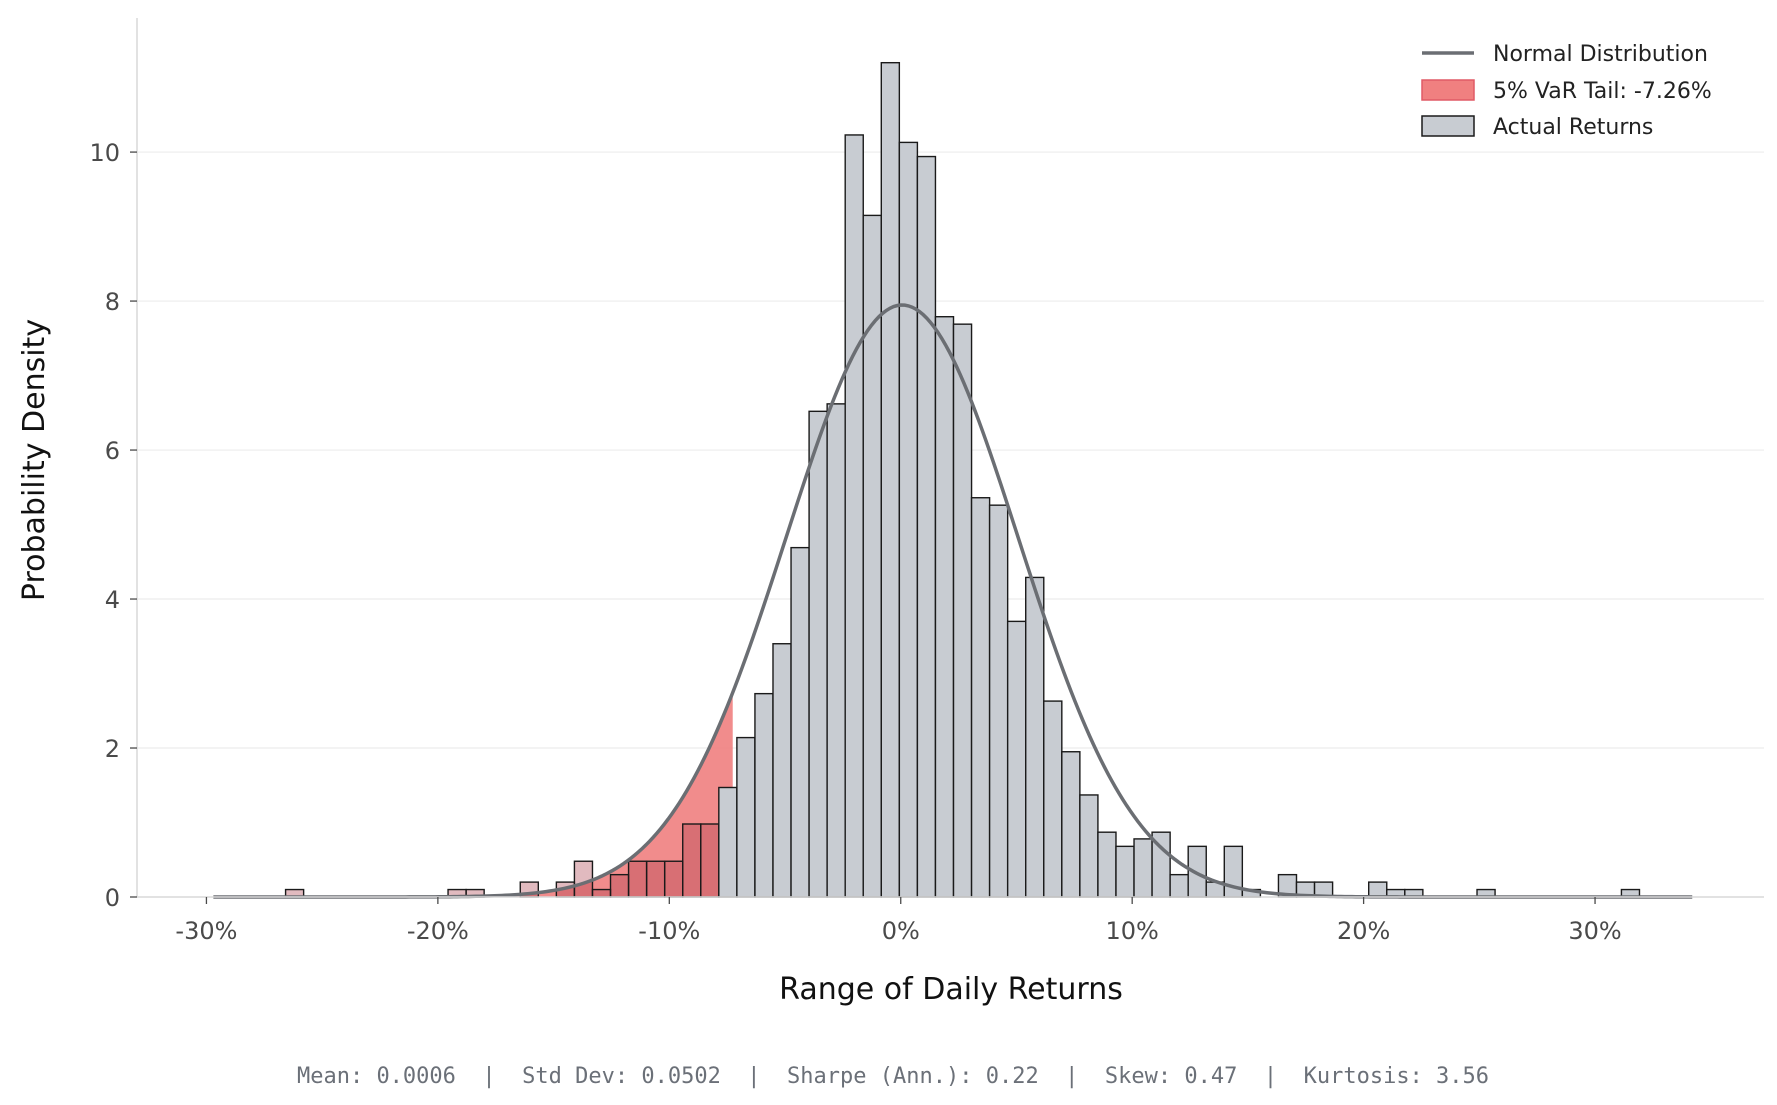 This screenshot has width=1777, height=1105. I want to click on x-tick-label: -20%, so click(438, 931).